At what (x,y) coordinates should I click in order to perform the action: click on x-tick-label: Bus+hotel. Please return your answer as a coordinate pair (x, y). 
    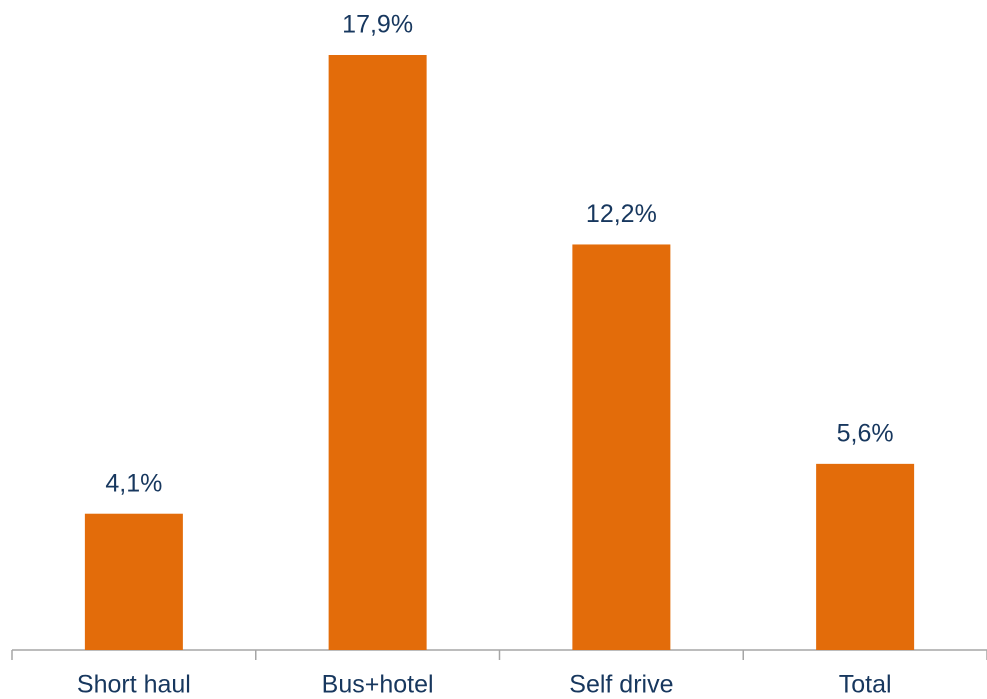
    Looking at the image, I should click on (378, 685).